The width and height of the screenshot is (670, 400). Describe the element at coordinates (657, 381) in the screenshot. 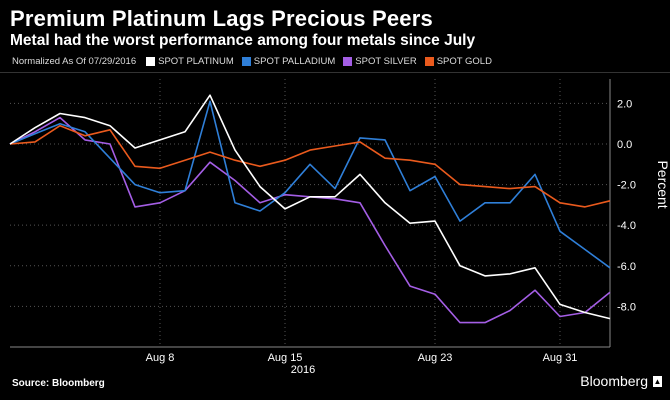

I see `brand-icon: ▲` at that location.